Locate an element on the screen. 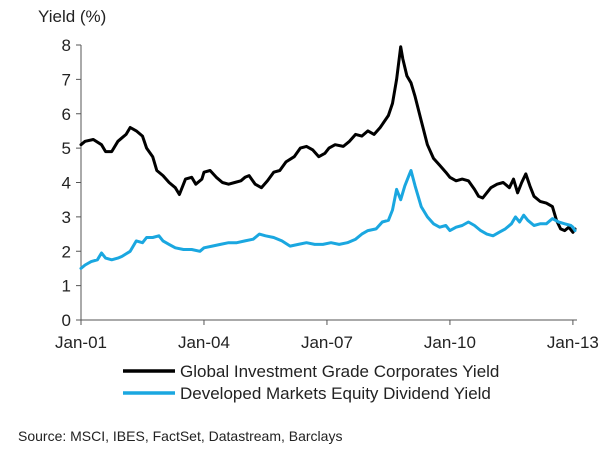 The image size is (613, 468). x-tick-label-Jan-13: Jan-13 is located at coordinates (573, 342).